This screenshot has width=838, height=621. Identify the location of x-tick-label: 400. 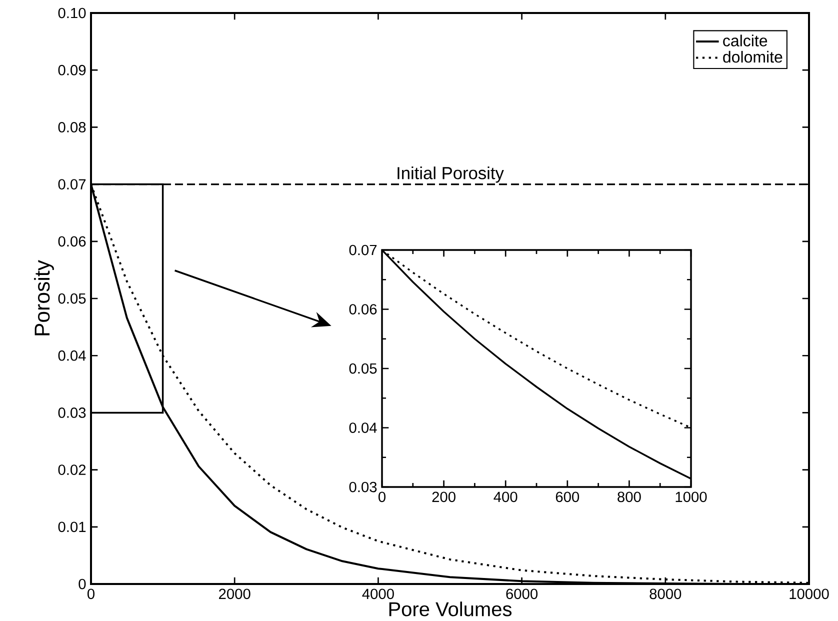
(506, 497).